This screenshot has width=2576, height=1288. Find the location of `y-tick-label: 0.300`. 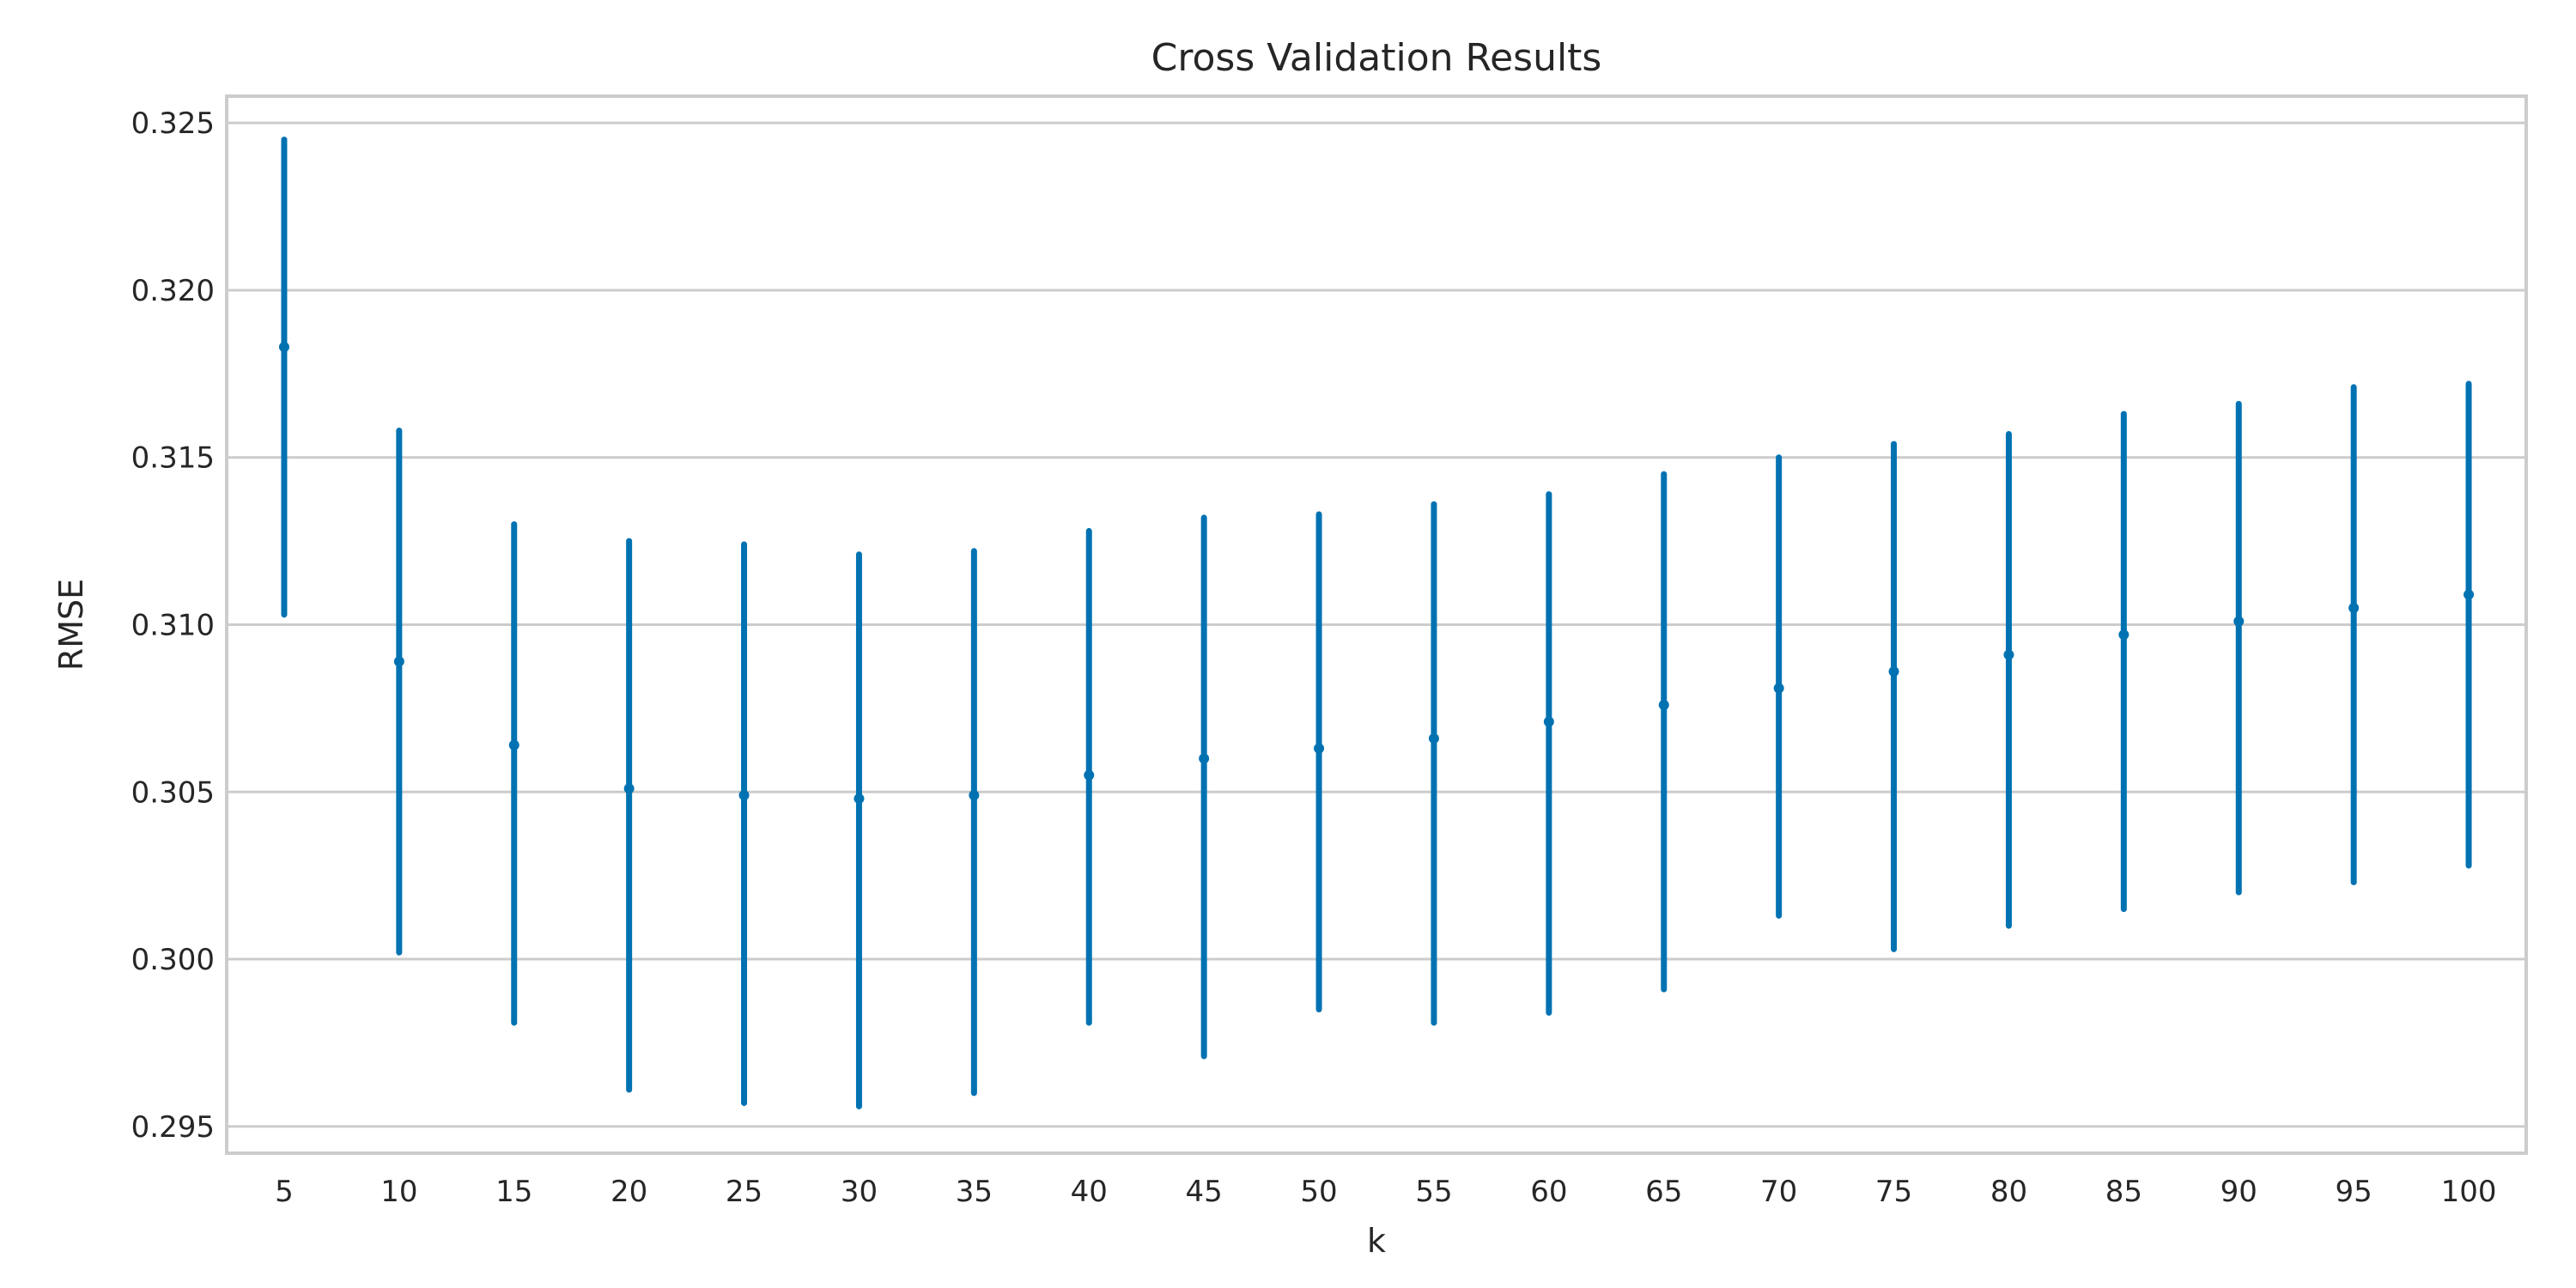

y-tick-label: 0.300 is located at coordinates (173, 960).